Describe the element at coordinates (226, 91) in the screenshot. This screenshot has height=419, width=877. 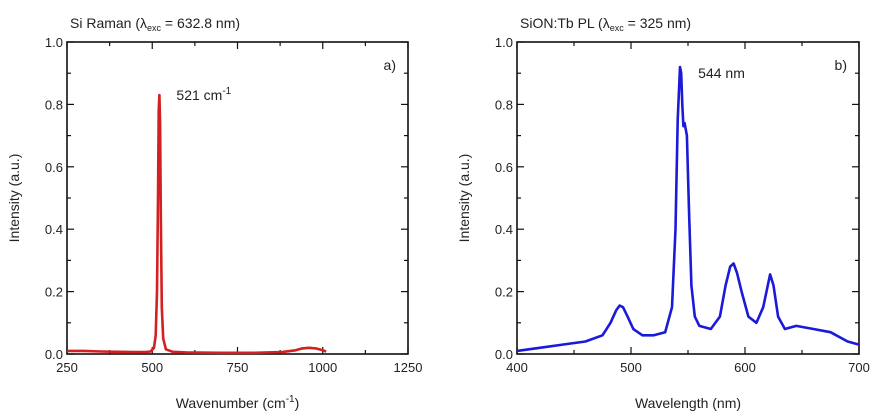
I see `peak-annotation-superscript: -1` at that location.